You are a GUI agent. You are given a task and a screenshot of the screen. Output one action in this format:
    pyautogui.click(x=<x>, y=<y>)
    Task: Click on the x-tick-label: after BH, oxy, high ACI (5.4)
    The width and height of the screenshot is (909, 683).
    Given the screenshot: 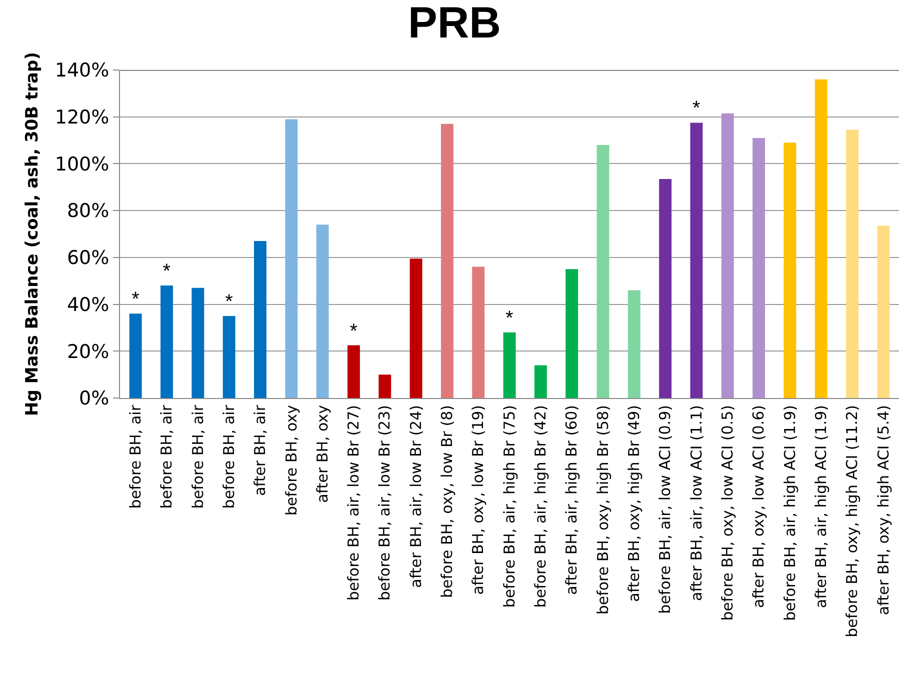 What is the action you would take?
    pyautogui.click(x=883, y=510)
    